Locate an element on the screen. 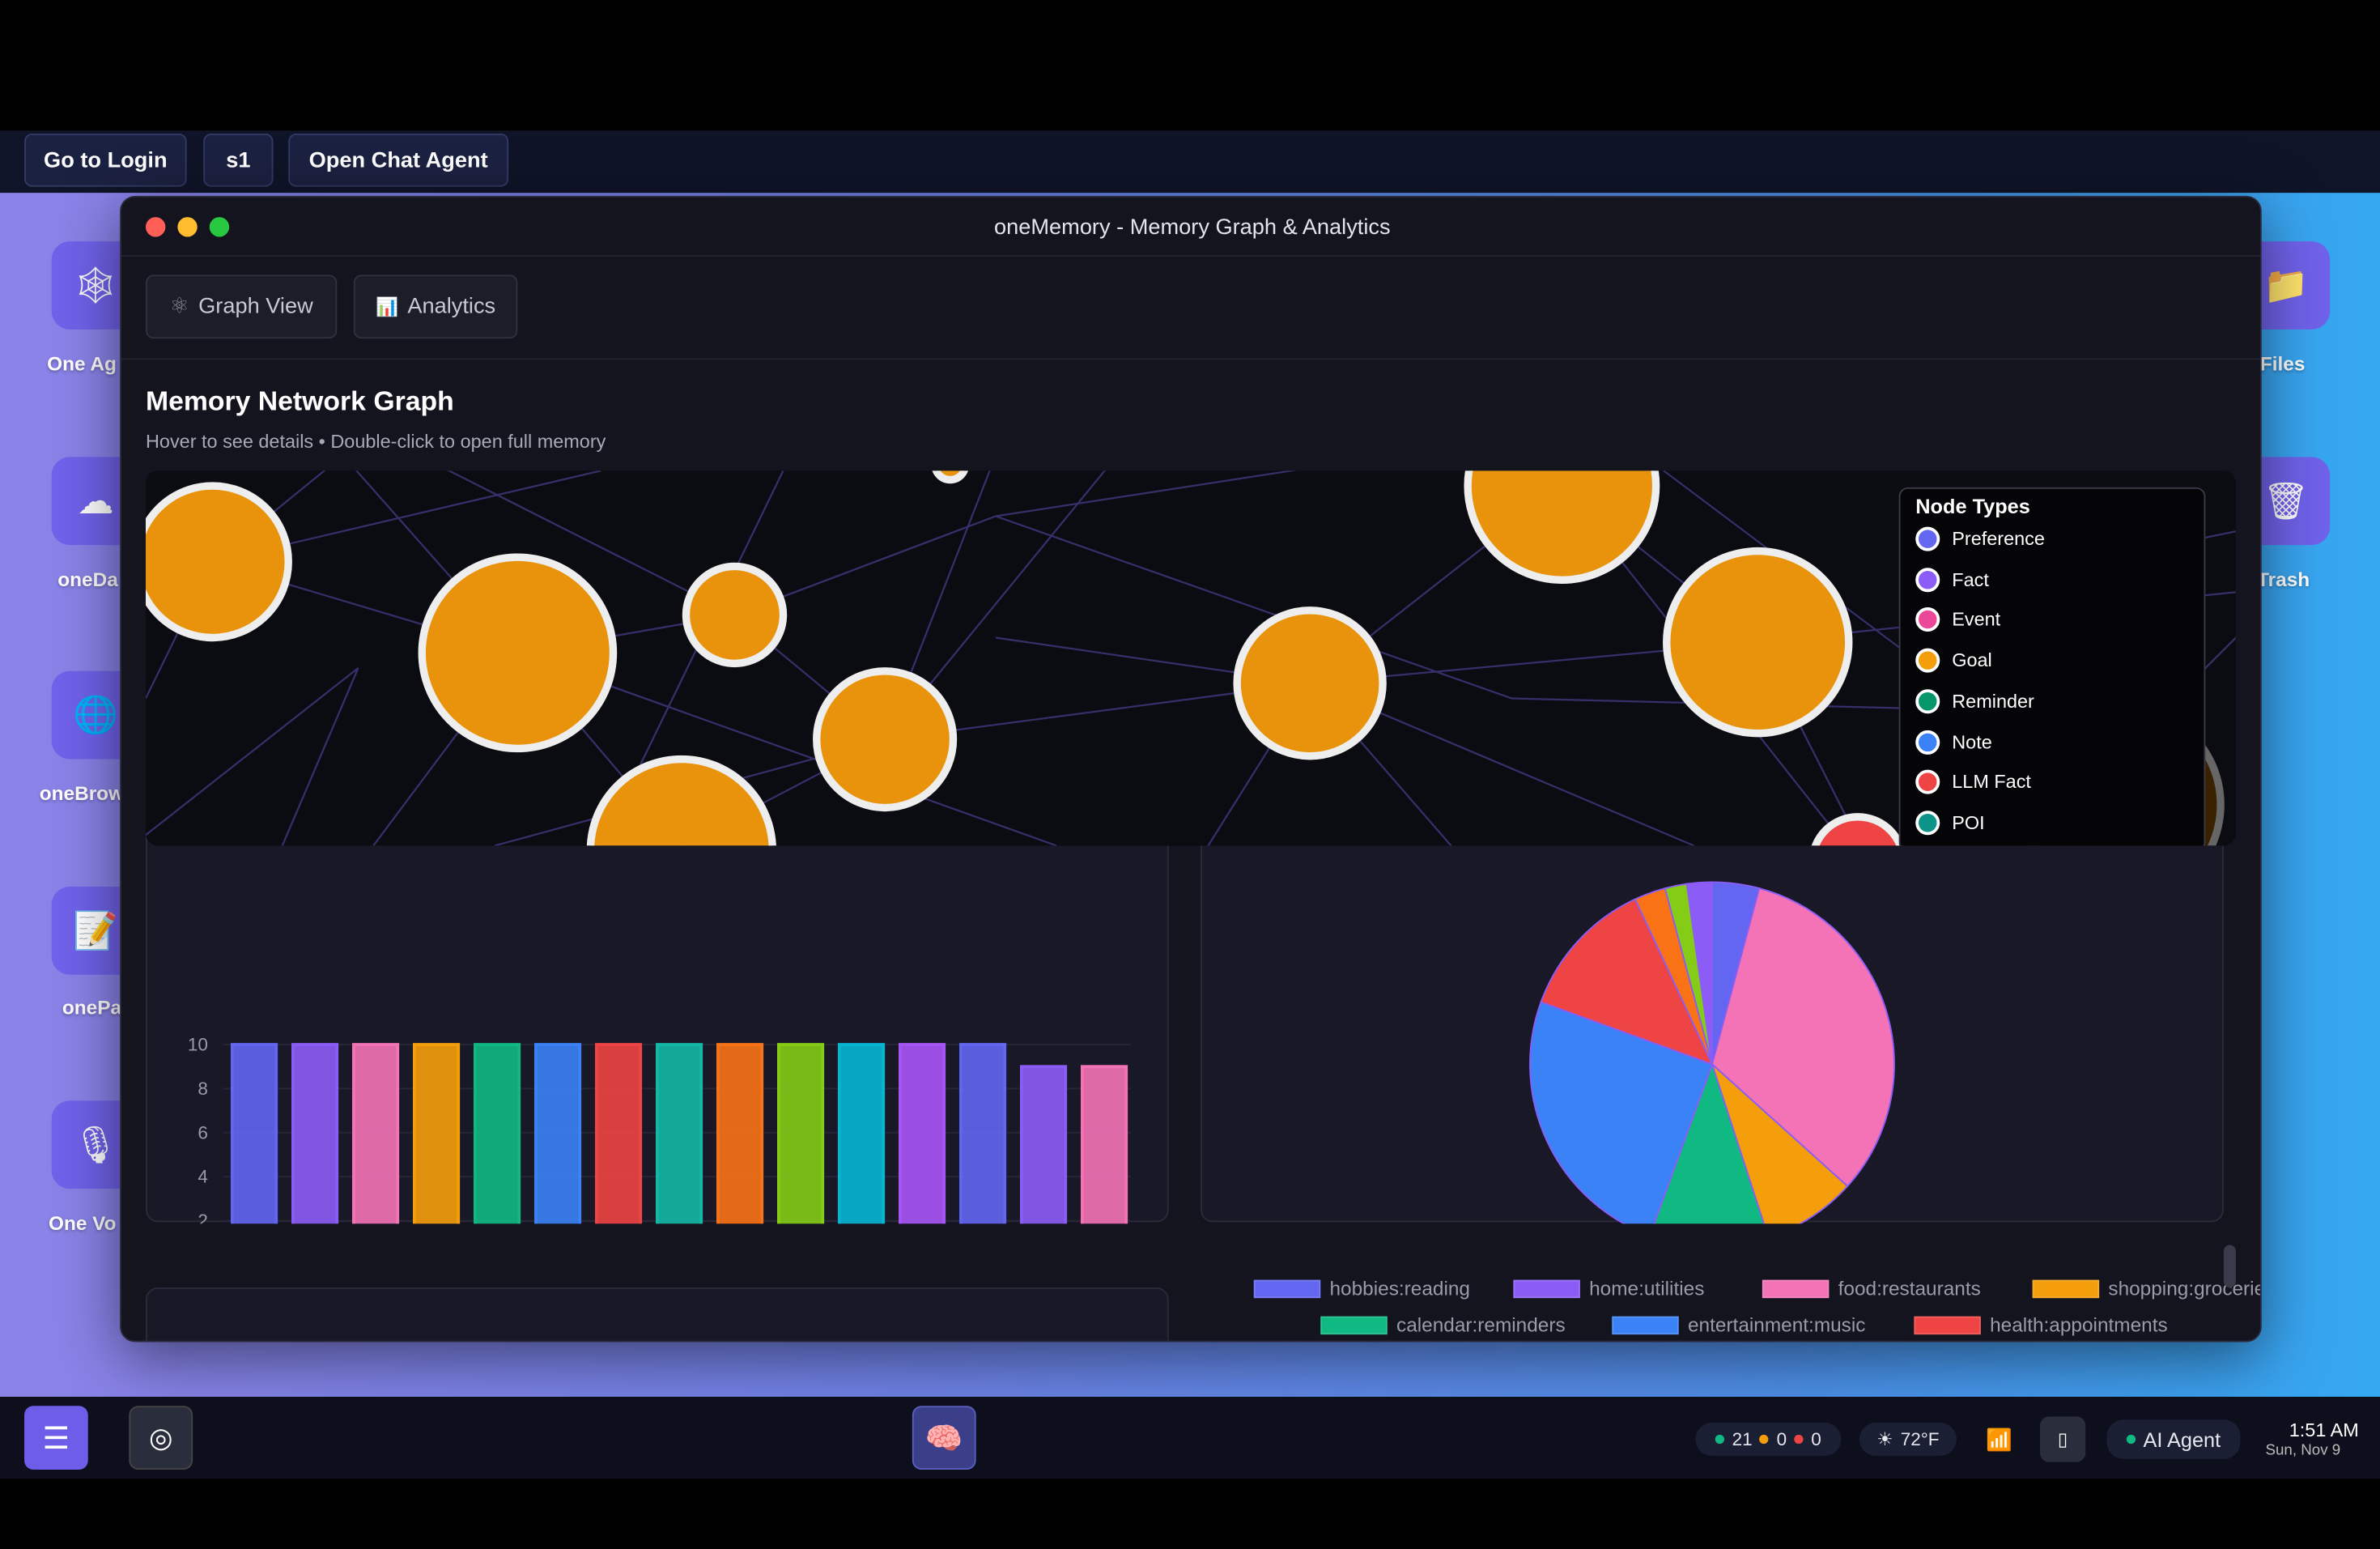  legend-item-event: Event is located at coordinates (1957, 620).